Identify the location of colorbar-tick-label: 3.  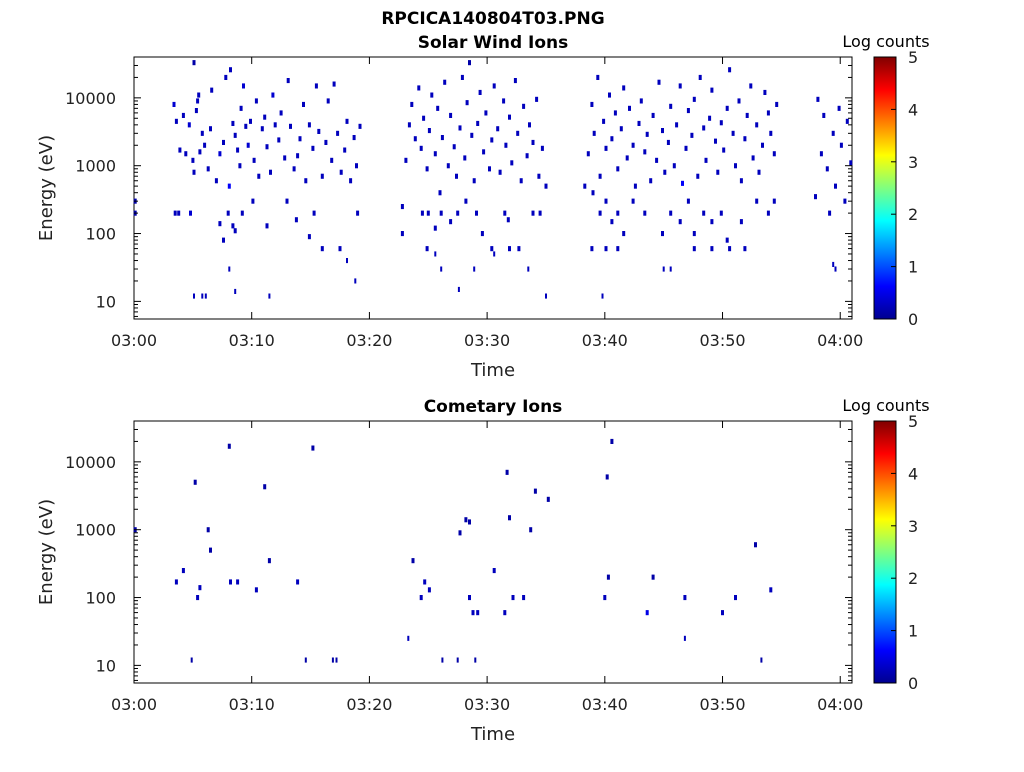
(913, 526).